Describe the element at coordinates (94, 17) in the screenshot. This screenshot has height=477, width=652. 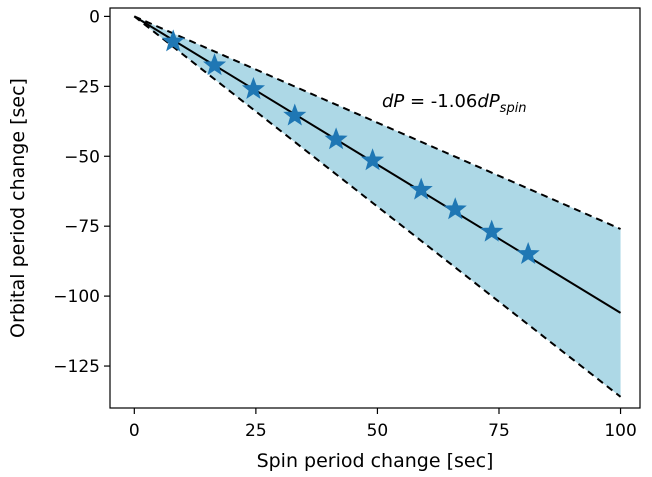
I see `y-tick-label: 0` at that location.